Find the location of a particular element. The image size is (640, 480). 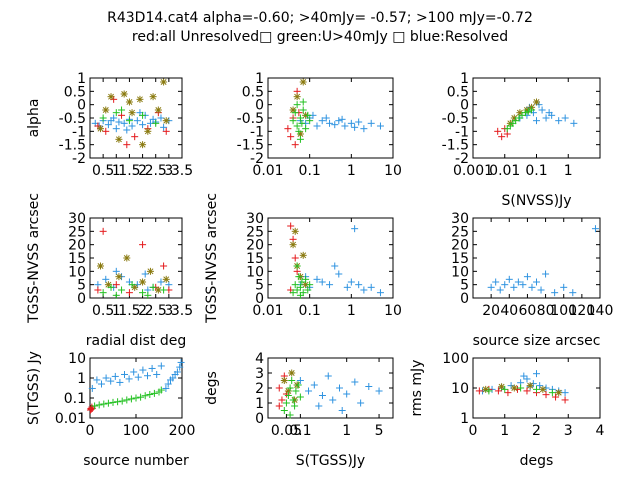

x-tick-label: 120 is located at coordinates (581, 311).